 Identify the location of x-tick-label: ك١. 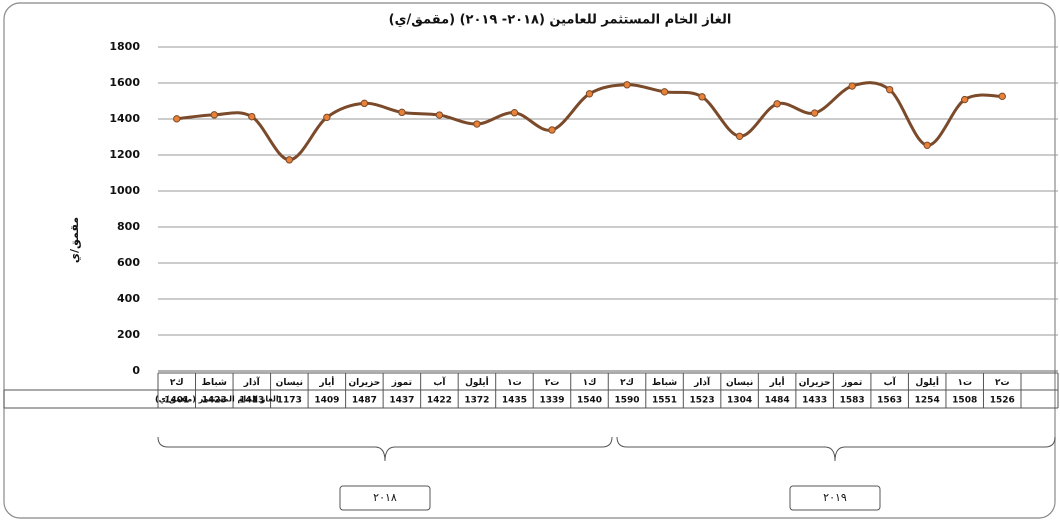
(590, 383).